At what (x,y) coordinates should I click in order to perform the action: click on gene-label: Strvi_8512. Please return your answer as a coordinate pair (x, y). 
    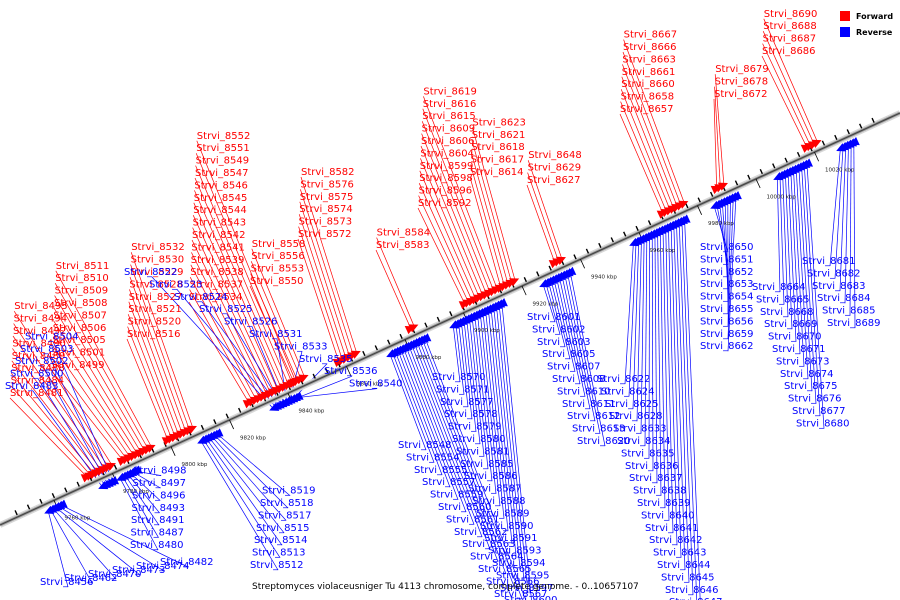
    Looking at the image, I should click on (277, 565).